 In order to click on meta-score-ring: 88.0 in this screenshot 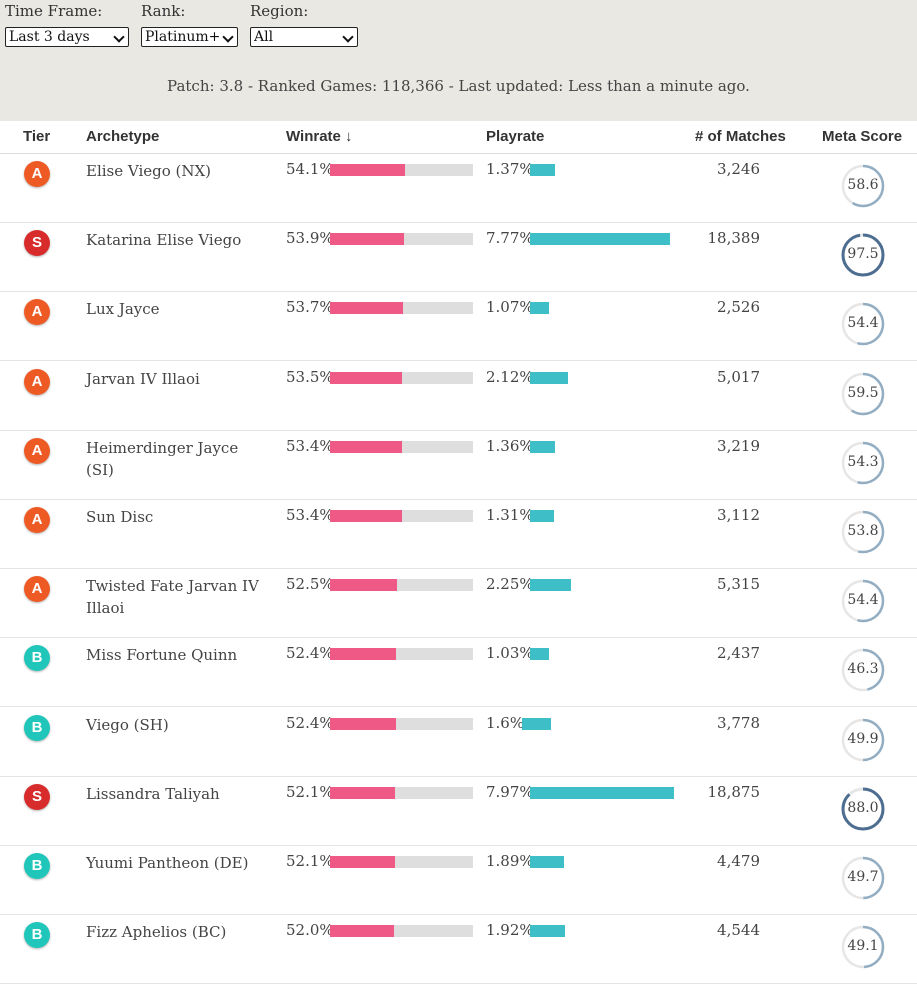, I will do `click(863, 809)`.